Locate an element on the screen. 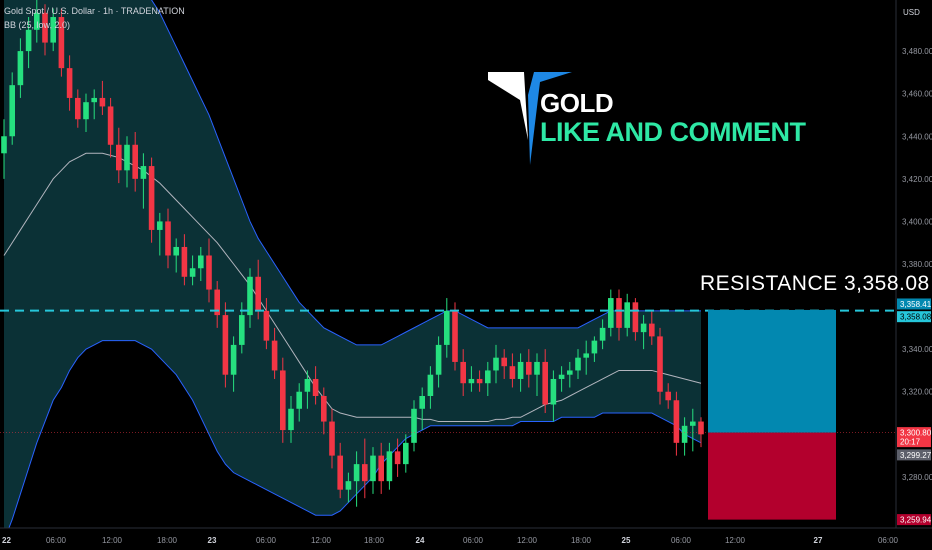 Image resolution: width=932 pixels, height=550 pixels. currency-label: USD is located at coordinates (911, 12).